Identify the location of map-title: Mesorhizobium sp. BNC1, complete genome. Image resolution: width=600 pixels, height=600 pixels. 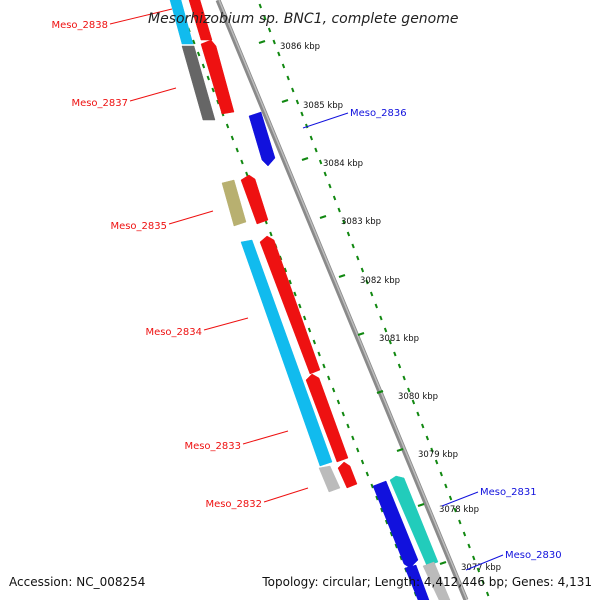
(303, 19).